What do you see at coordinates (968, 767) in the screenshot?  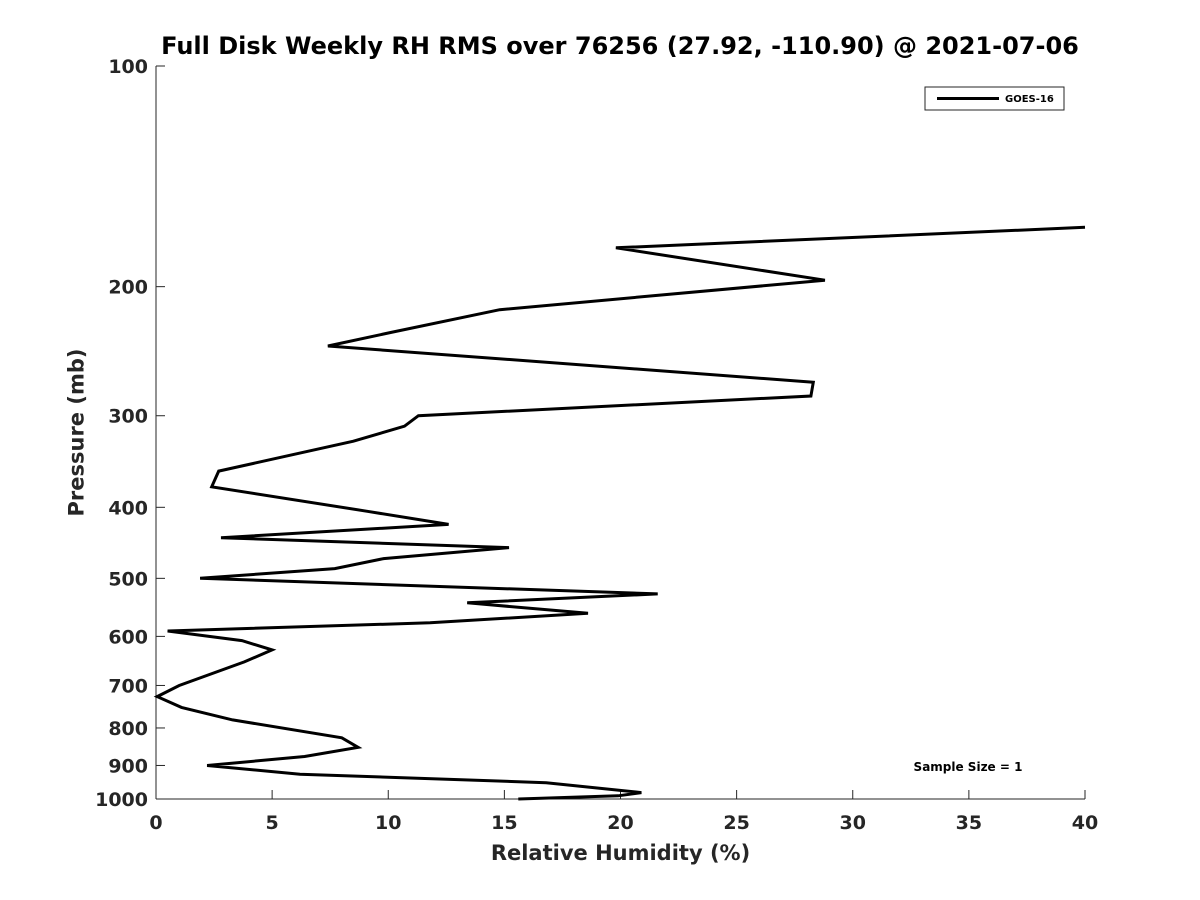 I see `sample-size-annotation: Sample Size = 1` at bounding box center [968, 767].